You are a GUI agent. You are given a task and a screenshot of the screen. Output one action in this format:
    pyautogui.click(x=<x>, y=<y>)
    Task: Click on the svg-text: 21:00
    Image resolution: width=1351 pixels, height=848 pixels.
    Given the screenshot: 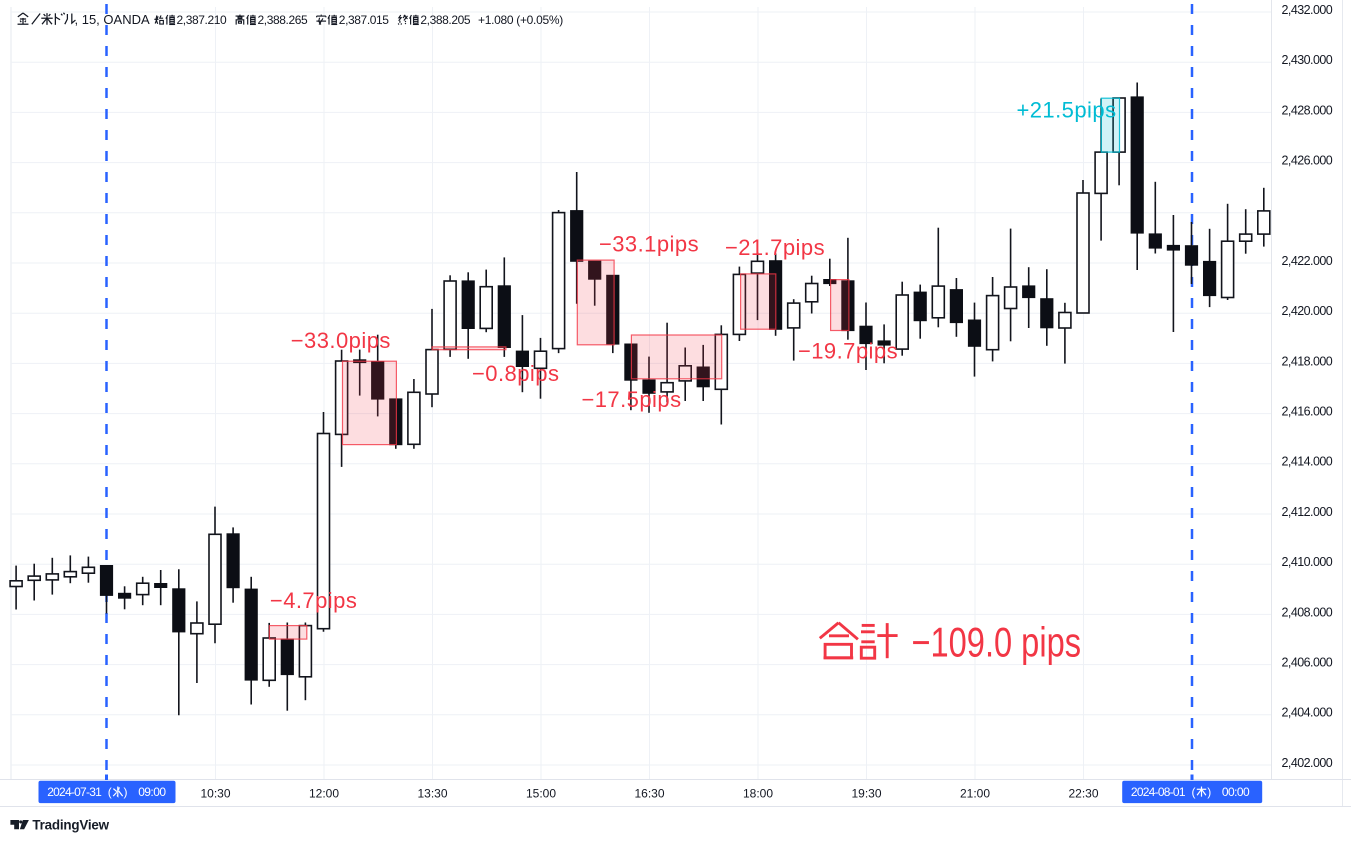 What is the action you would take?
    pyautogui.click(x=975, y=794)
    